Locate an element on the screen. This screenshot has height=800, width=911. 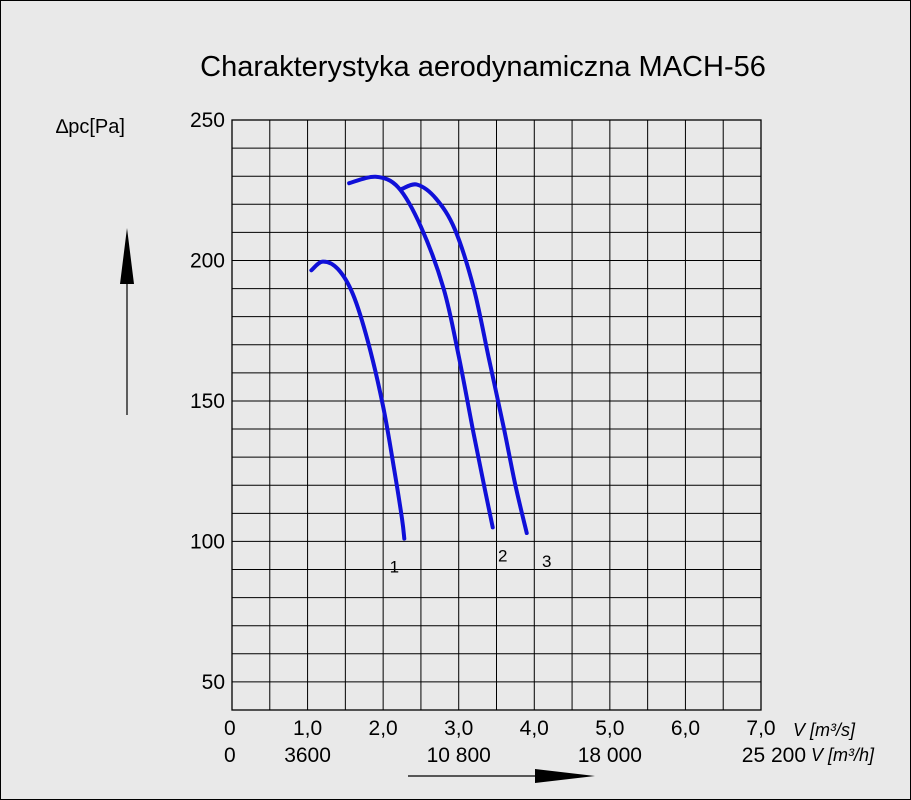
y-tick-label: 100 is located at coordinates (207, 541).